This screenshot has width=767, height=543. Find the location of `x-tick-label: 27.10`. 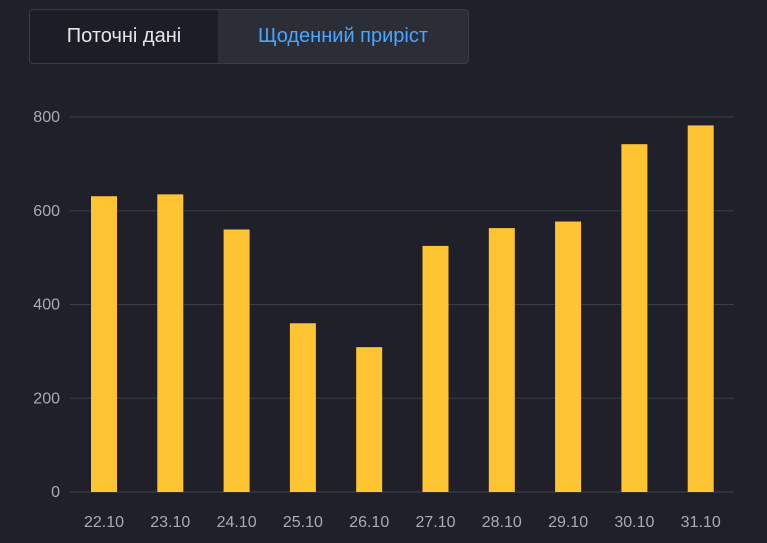

x-tick-label: 27.10 is located at coordinates (435, 522).